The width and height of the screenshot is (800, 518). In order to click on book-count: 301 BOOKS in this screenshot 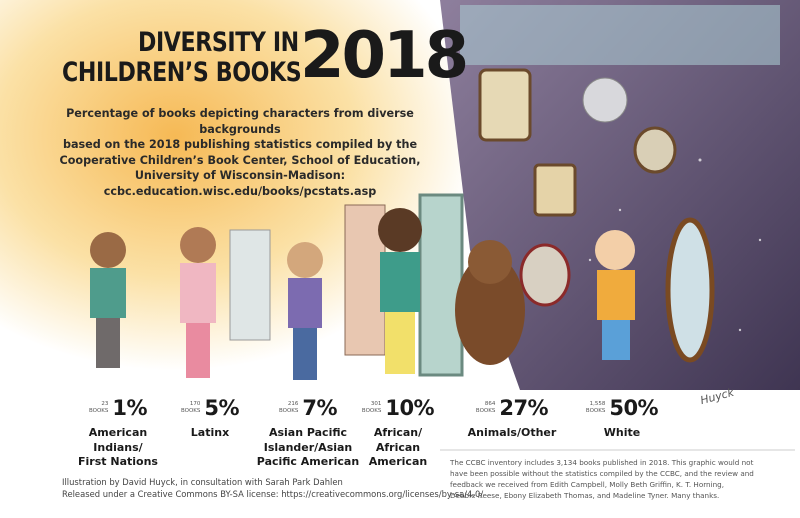, I will do `click(371, 408)`.